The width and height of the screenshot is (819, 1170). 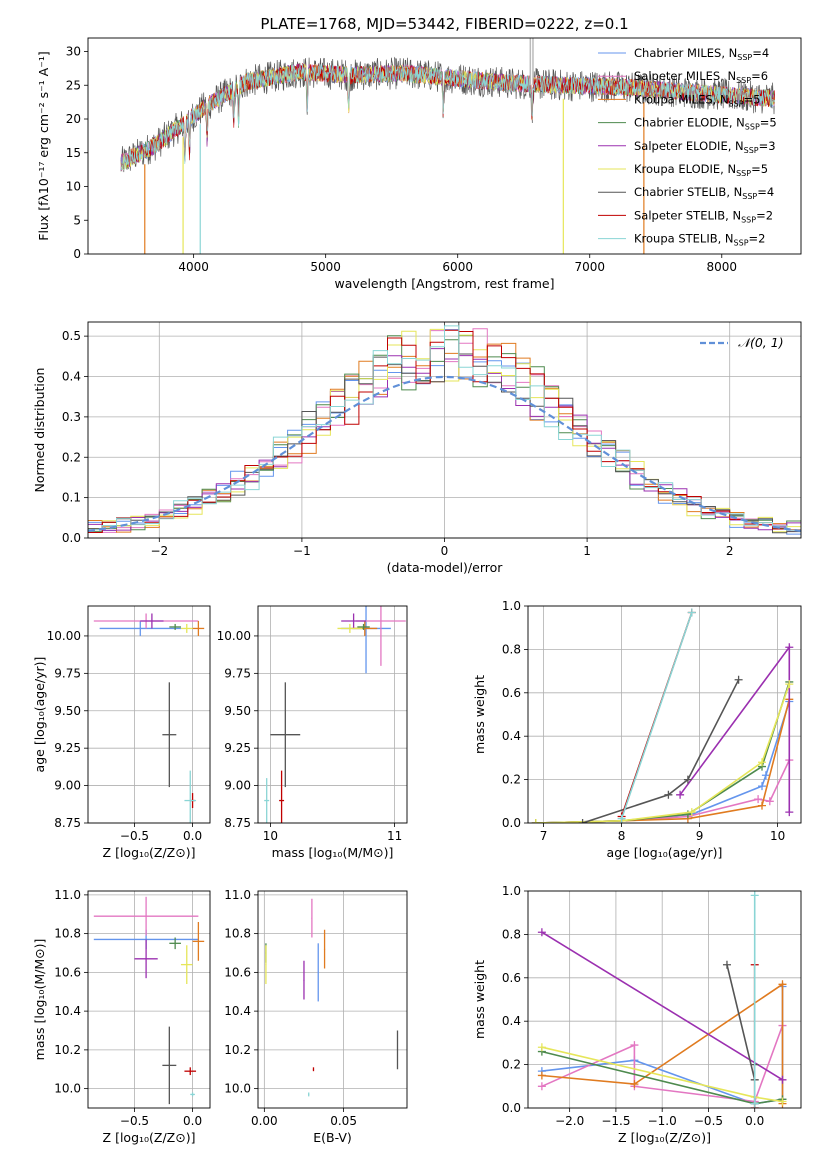 I want to click on legend-entry-name: Salpeter STELIB, N, so click(x=687, y=215).